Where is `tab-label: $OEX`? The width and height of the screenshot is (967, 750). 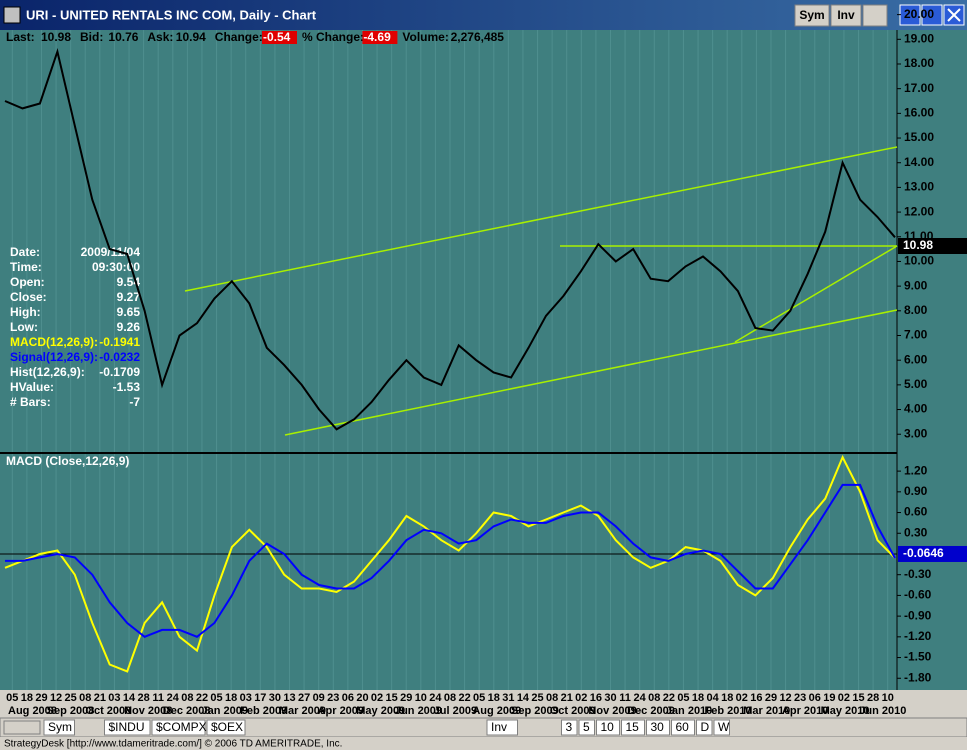
tab-label: $OEX is located at coordinates (227, 727).